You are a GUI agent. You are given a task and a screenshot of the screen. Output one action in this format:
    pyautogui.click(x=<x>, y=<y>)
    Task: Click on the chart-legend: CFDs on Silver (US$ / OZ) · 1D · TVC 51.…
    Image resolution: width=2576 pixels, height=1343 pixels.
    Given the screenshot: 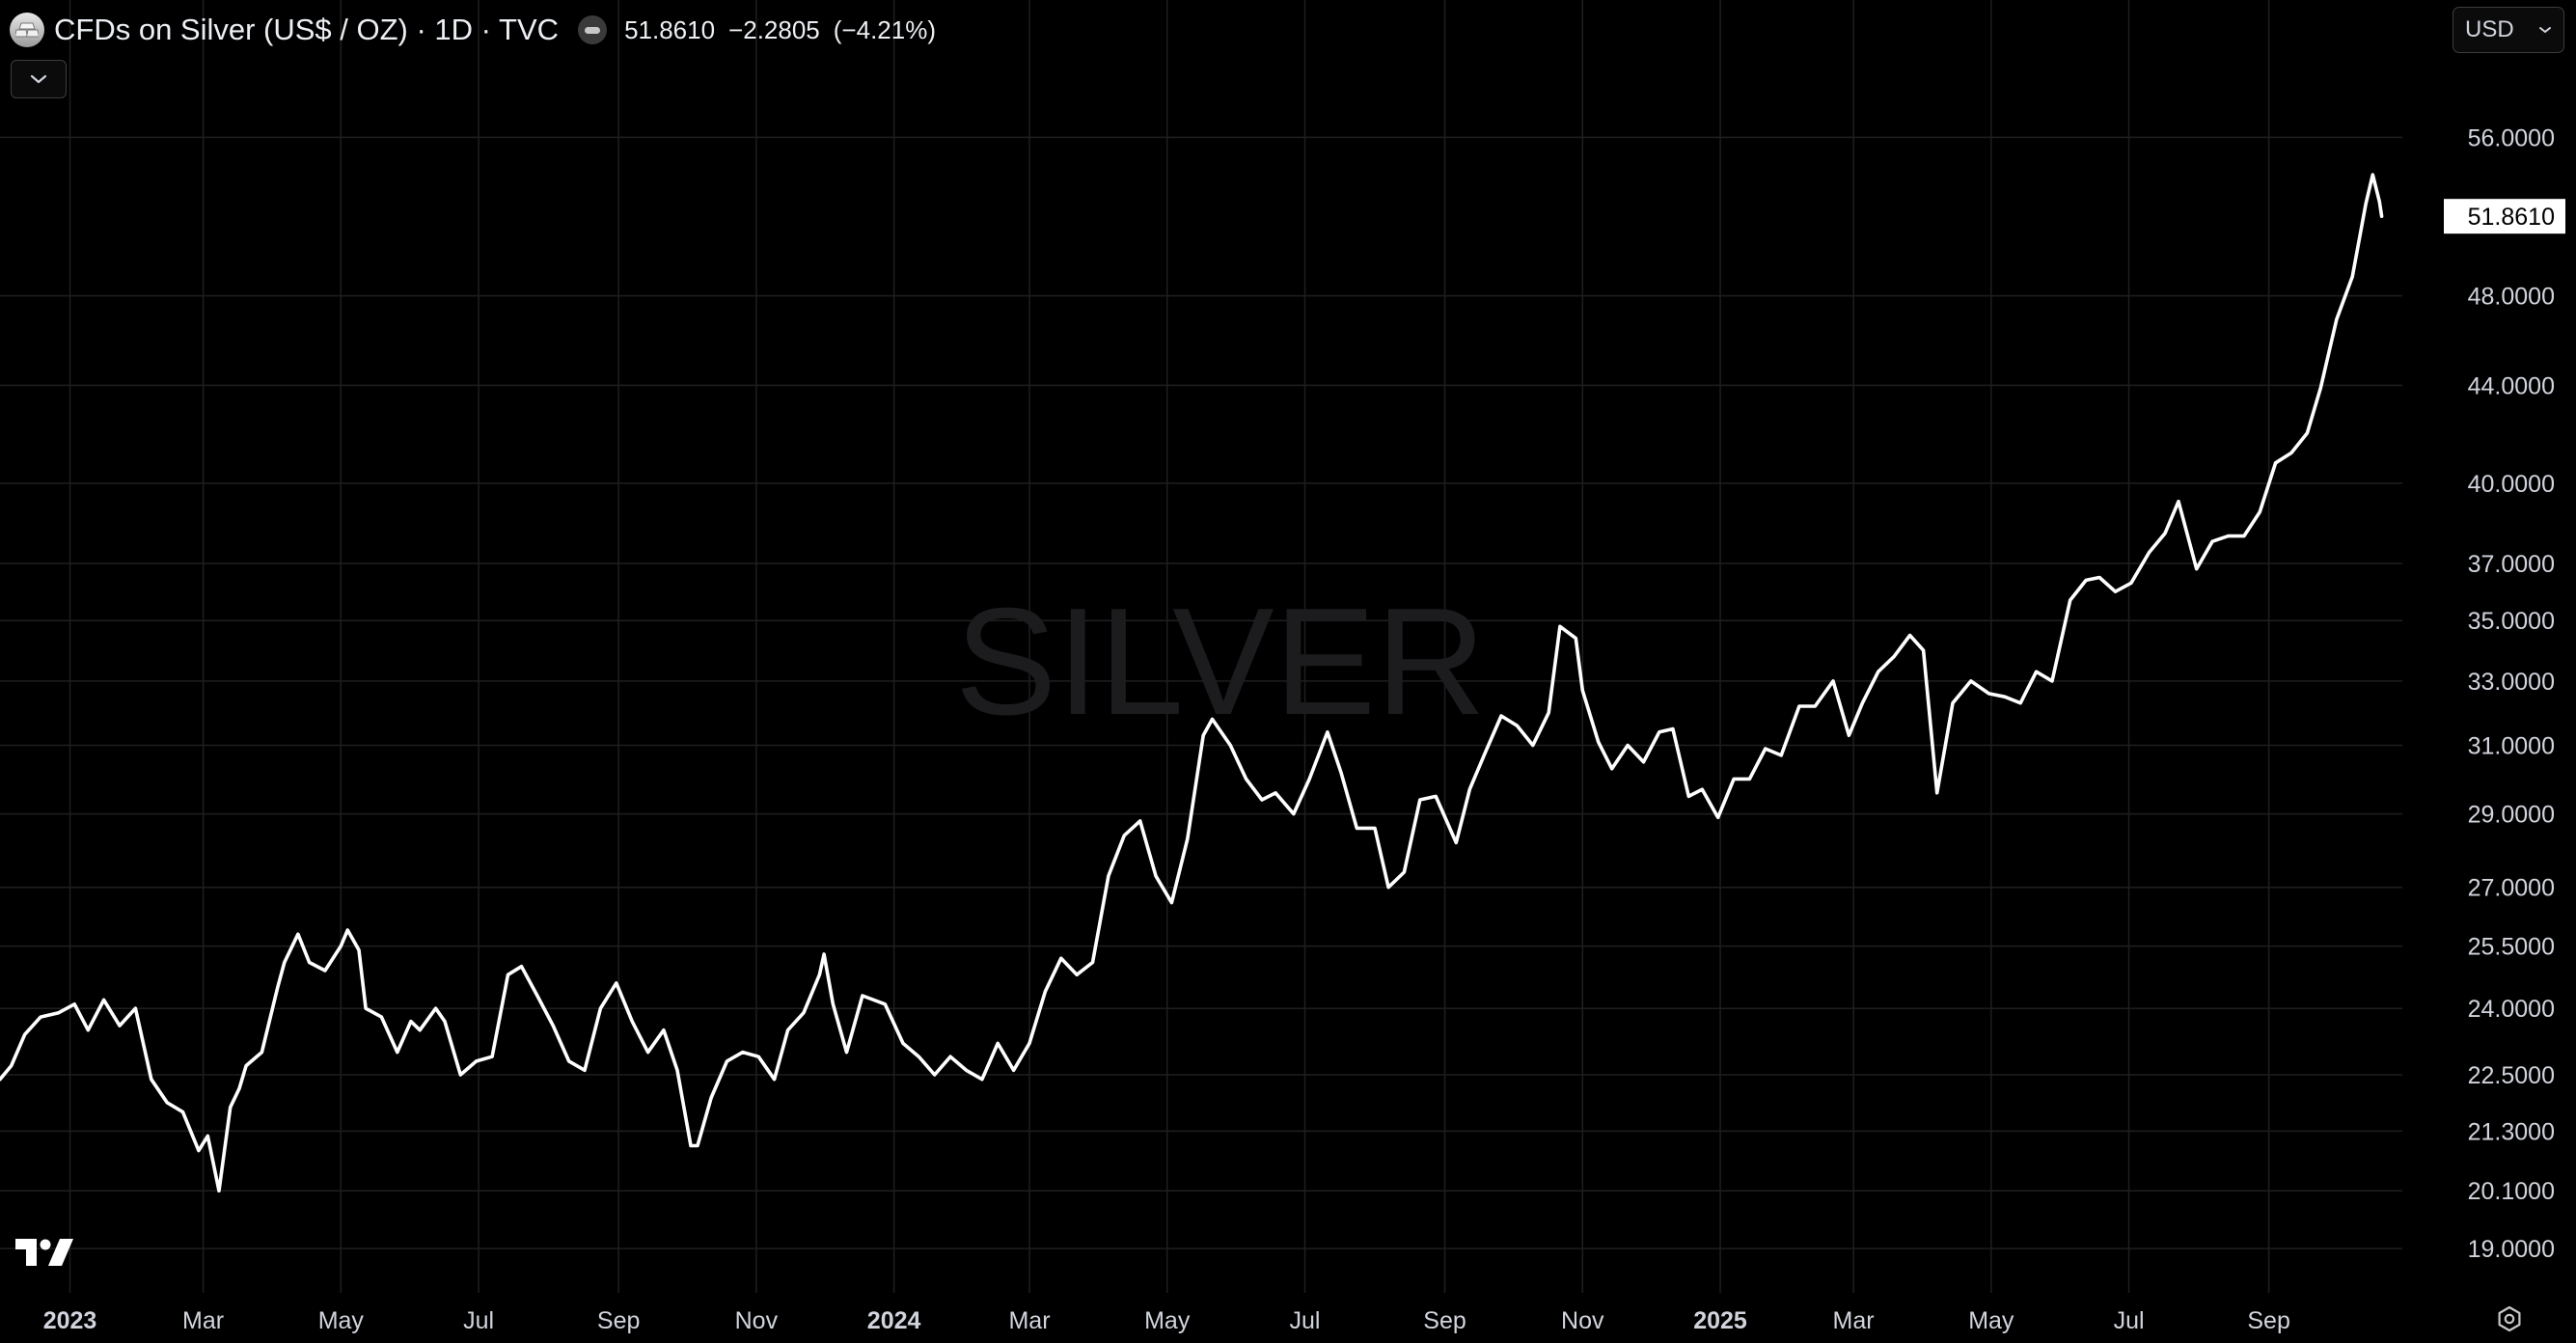 What is the action you would take?
    pyautogui.click(x=480, y=30)
    